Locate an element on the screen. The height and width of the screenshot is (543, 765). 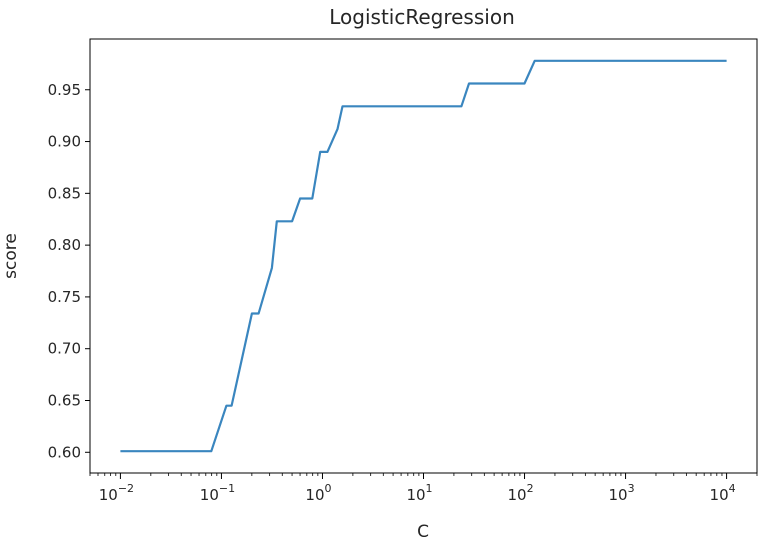
y-axis-label: score is located at coordinates (11, 256).